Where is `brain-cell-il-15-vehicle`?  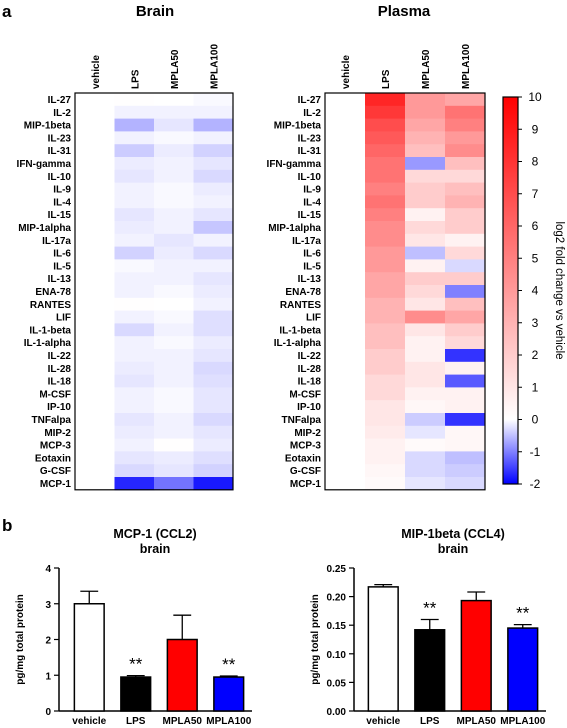 brain-cell-il-15-vehicle is located at coordinates (95, 215).